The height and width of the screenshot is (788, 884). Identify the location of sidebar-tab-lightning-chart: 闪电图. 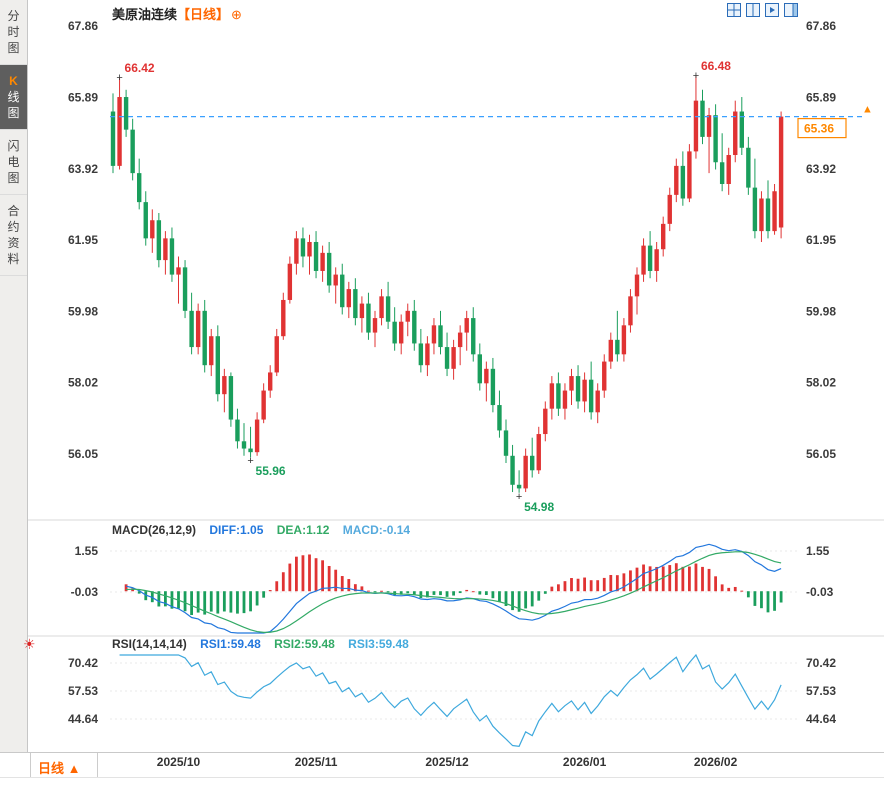
(13, 162).